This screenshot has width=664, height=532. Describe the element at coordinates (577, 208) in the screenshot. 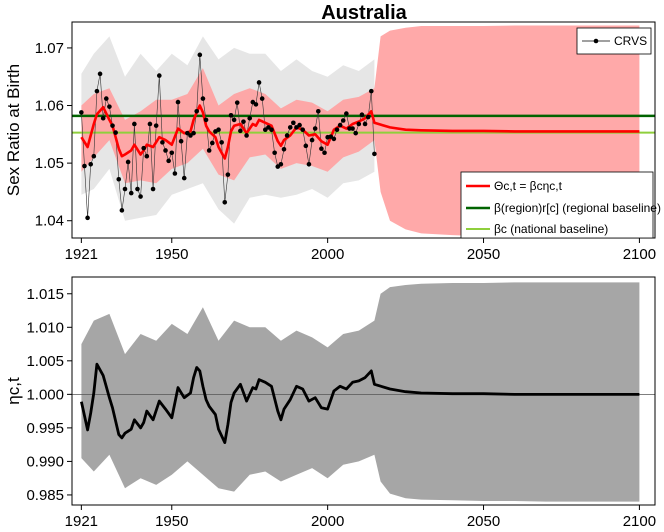

I see `legend-regional-label: β(region)r[c] (regional baseline)` at that location.